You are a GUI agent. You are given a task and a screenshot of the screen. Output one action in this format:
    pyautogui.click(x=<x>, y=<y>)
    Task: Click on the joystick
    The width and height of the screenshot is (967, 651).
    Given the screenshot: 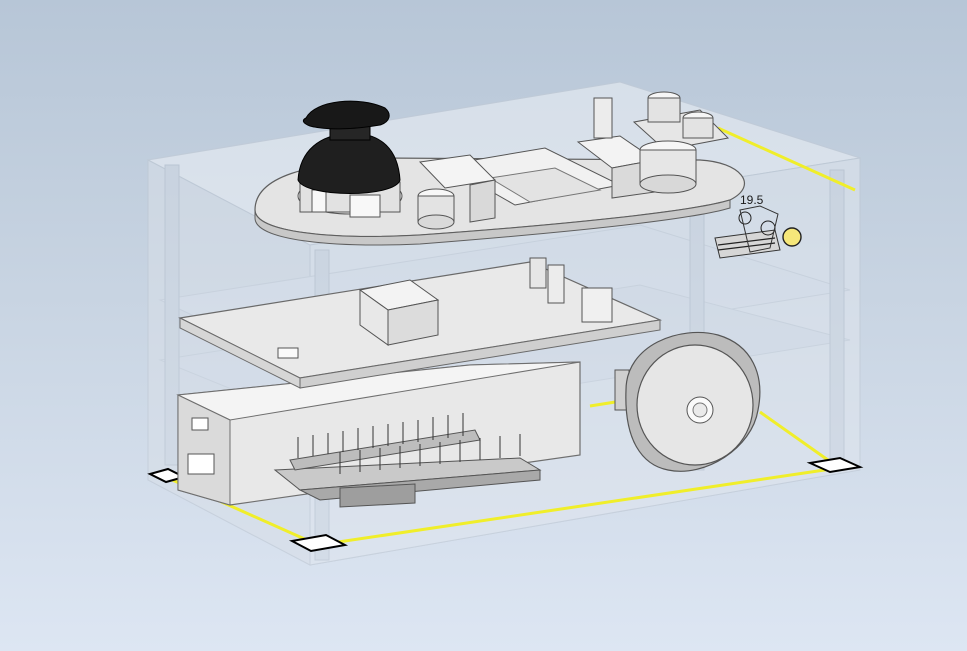 What is the action you would take?
    pyautogui.click(x=350, y=159)
    